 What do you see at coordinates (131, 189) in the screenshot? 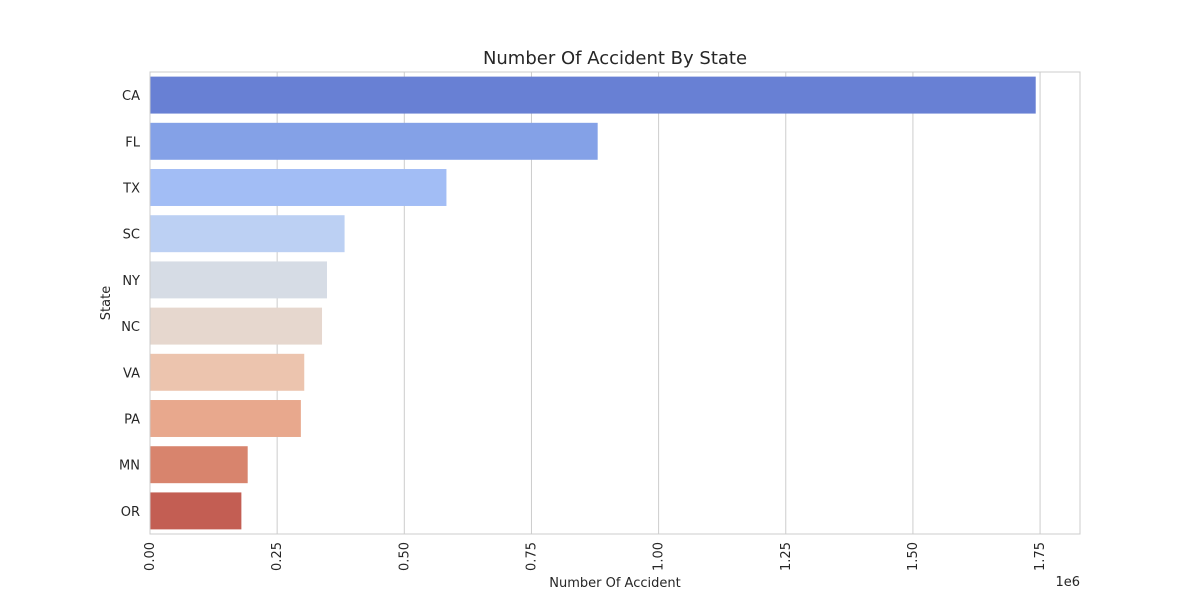
I see `y-tick-label: TX` at bounding box center [131, 189].